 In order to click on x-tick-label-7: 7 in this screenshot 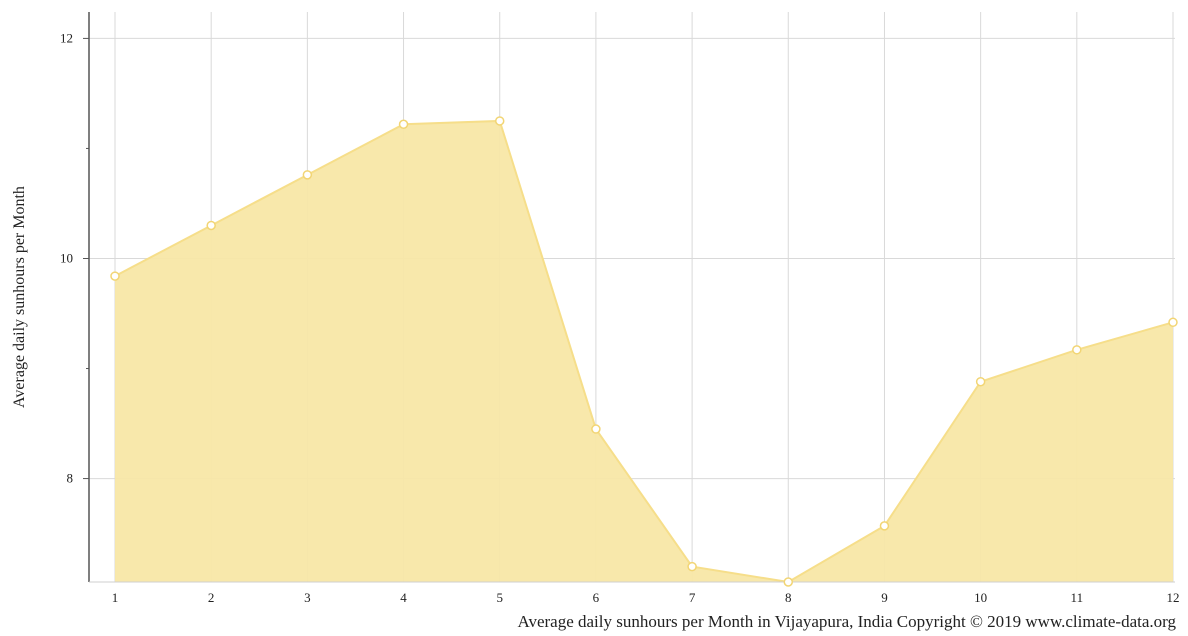, I will do `click(692, 597)`.